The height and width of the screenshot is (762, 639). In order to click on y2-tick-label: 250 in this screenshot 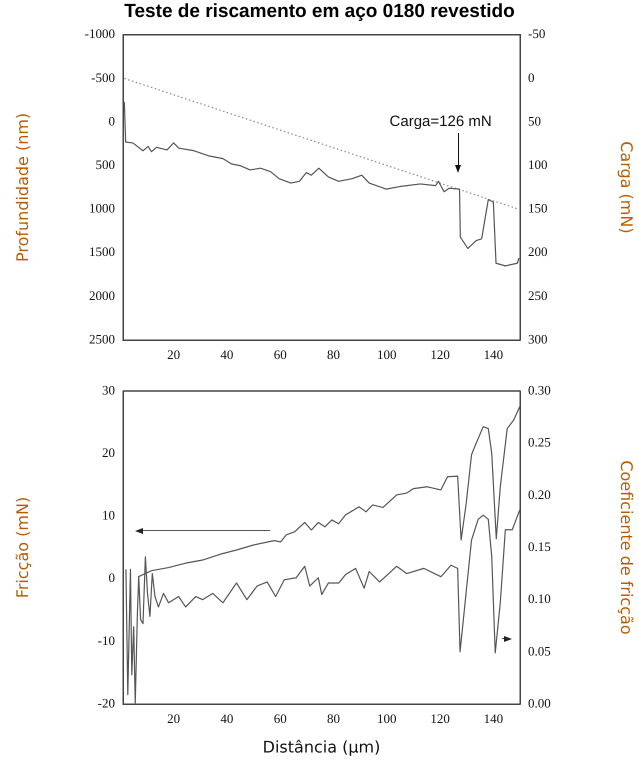, I will do `click(538, 295)`.